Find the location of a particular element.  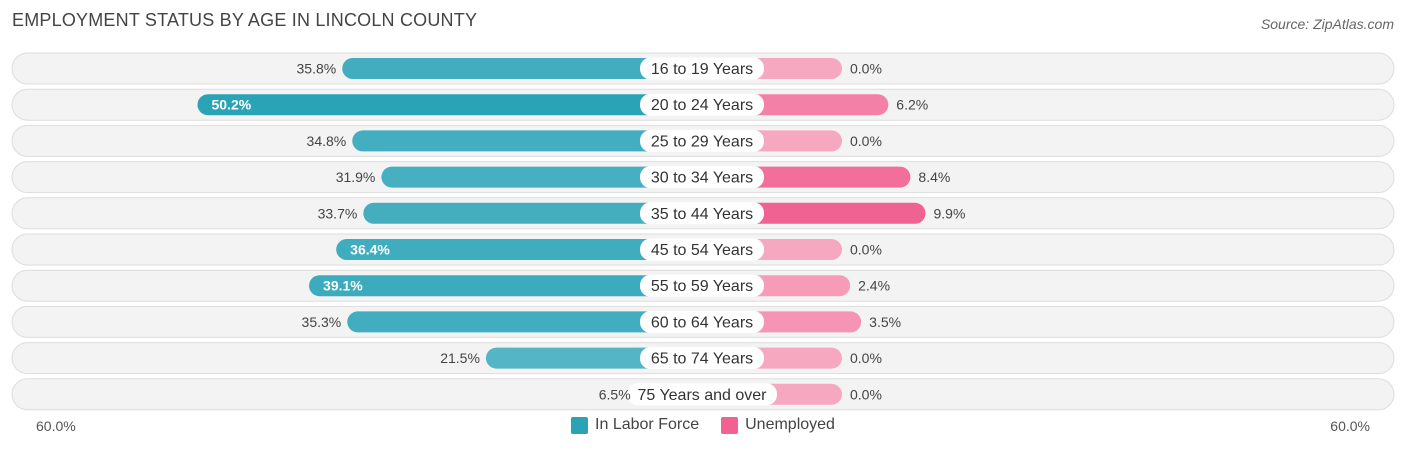

labor-force-value-label: 50.2% is located at coordinates (231, 105).